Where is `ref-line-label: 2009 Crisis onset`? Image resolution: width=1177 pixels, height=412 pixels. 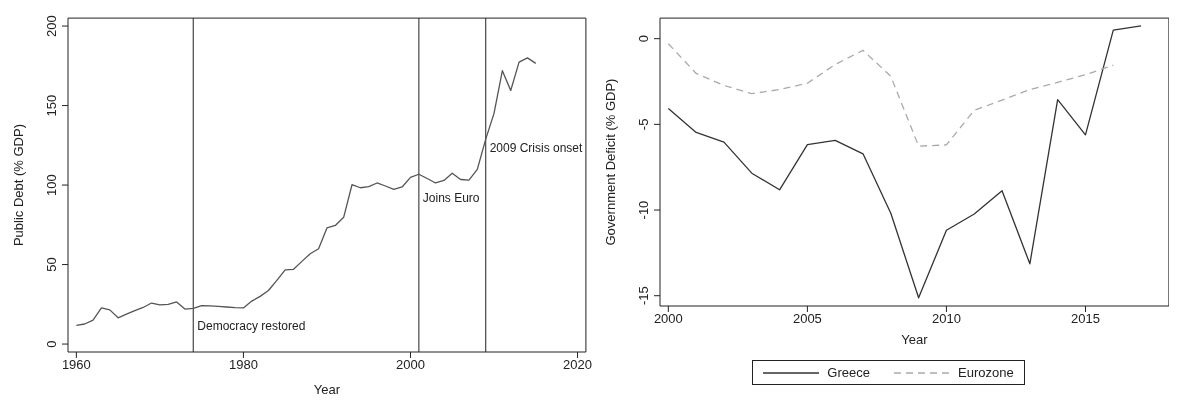
ref-line-label: 2009 Crisis onset is located at coordinates (536, 147).